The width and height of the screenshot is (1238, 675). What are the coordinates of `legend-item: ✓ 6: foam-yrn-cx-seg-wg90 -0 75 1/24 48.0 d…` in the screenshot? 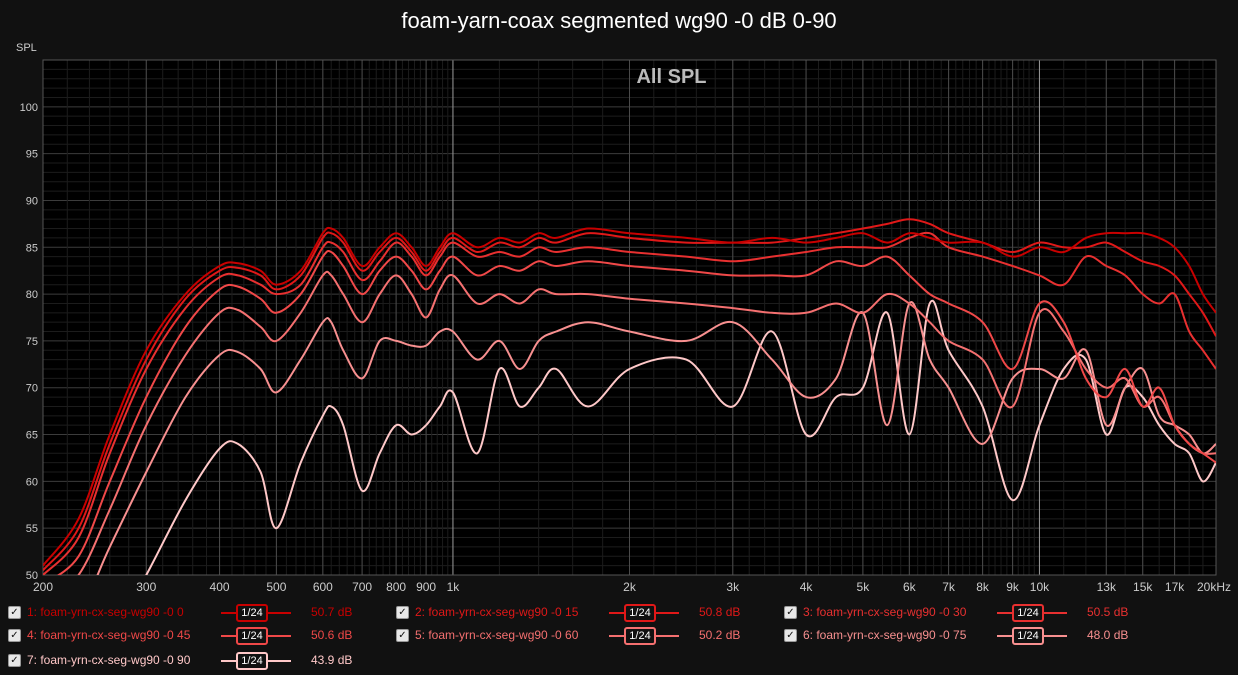 It's located at (965, 635).